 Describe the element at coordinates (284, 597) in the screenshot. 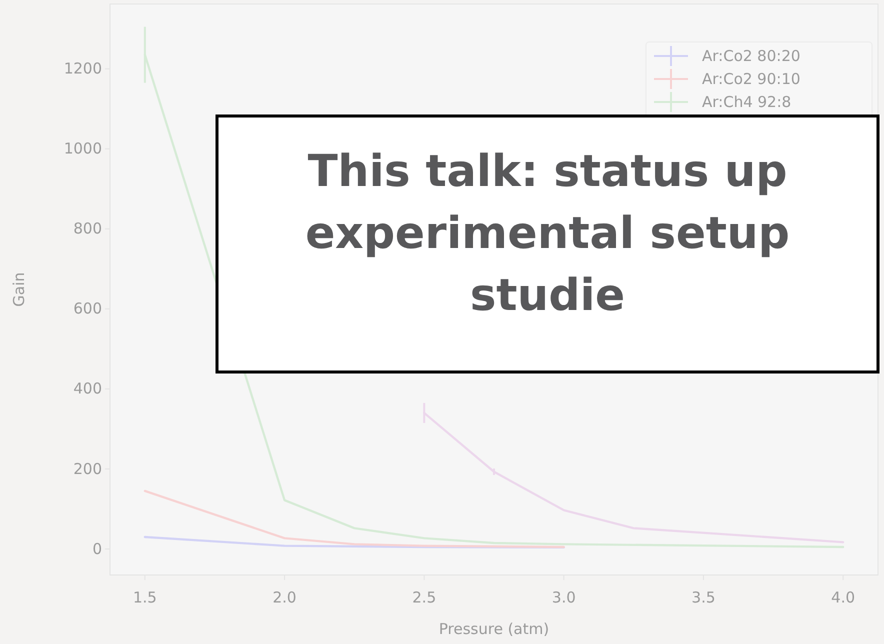

I see `x-tick-label: 2.0` at that location.